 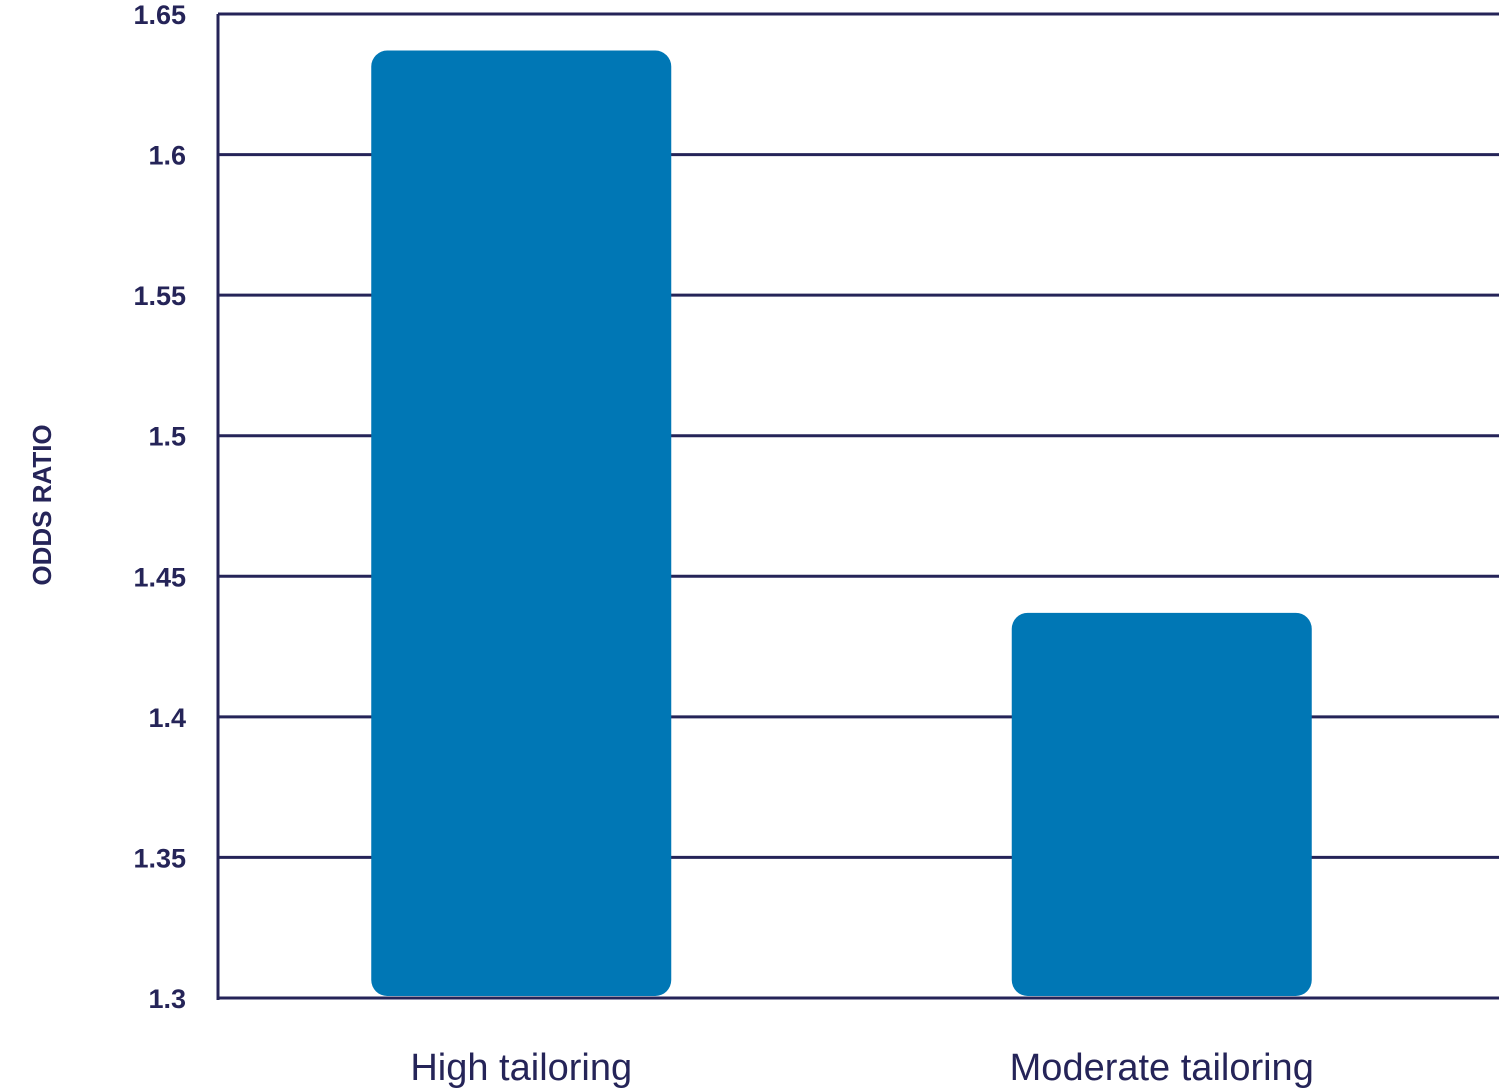 I want to click on y-axis-title: ODDS RATIO, so click(x=42, y=504).